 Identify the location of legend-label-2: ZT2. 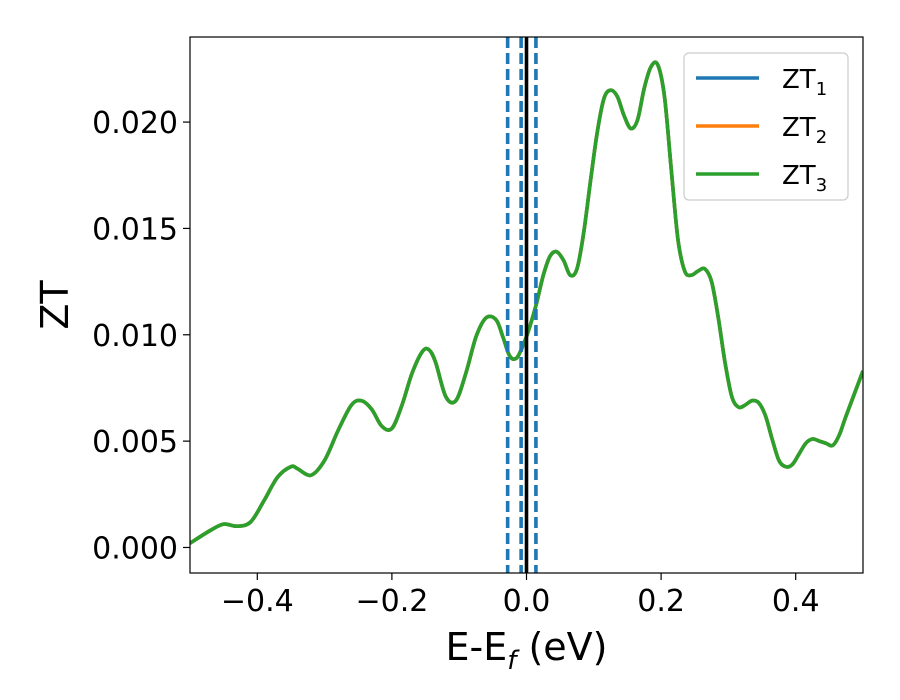
(804, 130).